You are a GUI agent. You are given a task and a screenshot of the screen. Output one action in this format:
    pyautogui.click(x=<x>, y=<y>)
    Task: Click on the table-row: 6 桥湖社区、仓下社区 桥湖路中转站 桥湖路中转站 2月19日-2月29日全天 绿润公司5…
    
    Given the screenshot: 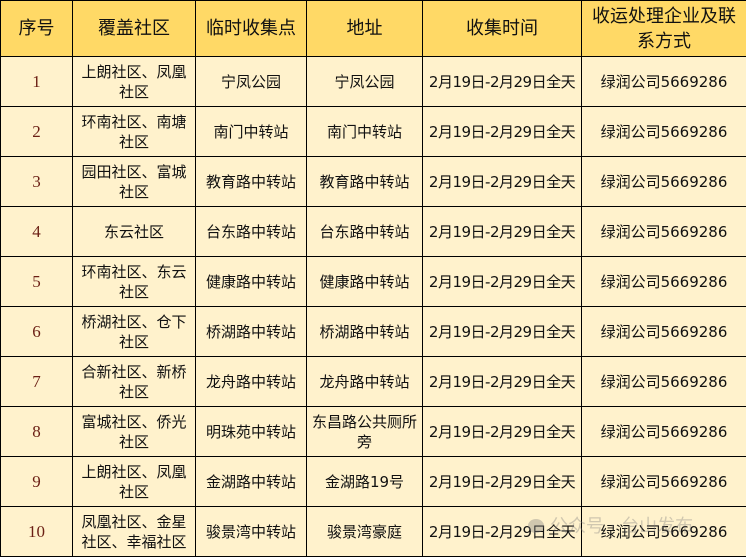 What is the action you would take?
    pyautogui.click(x=373, y=331)
    